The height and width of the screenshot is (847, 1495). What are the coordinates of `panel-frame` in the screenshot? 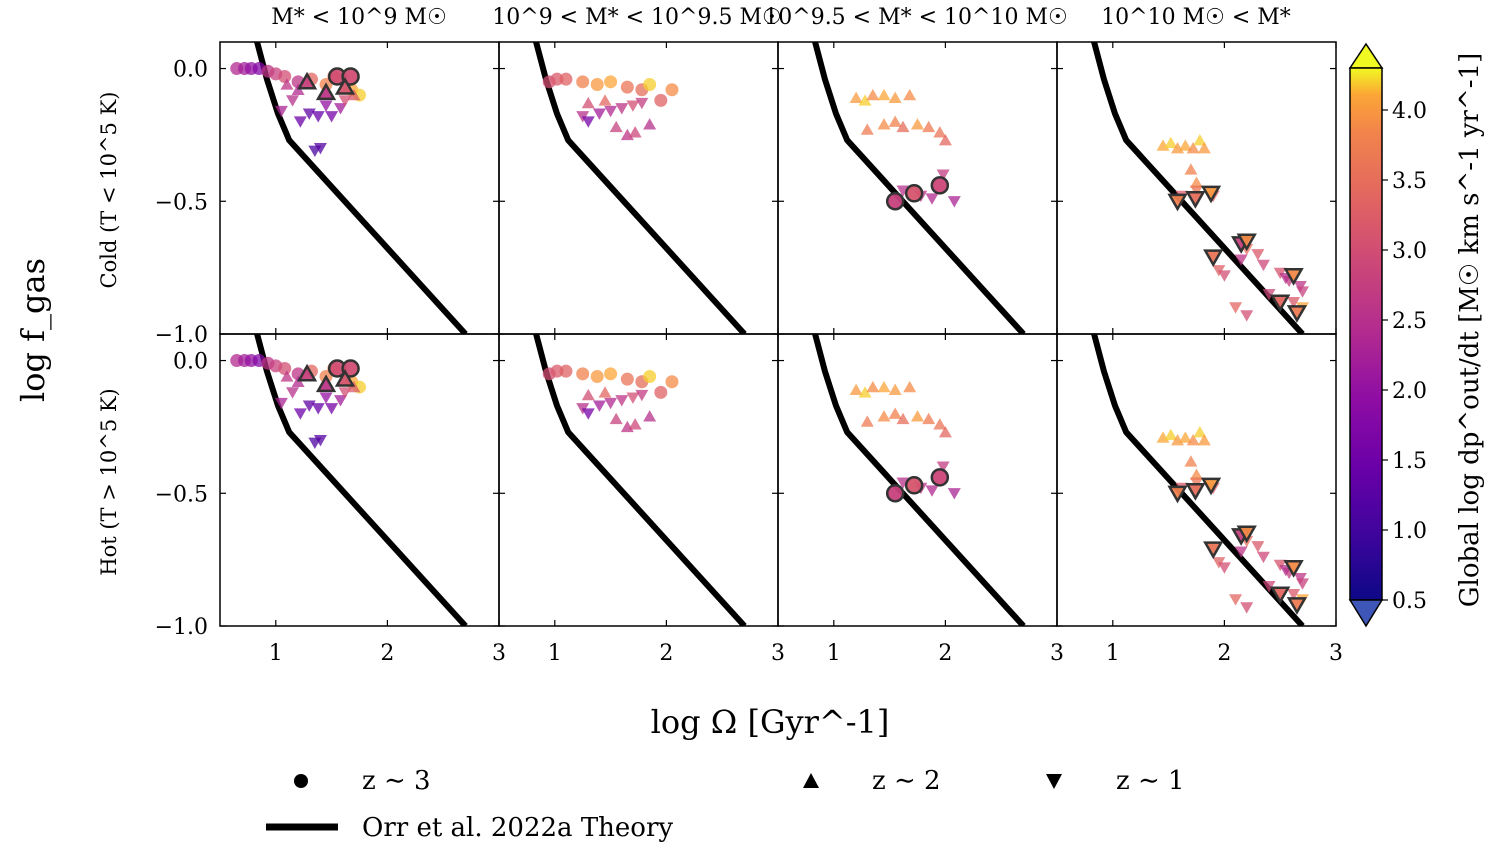 It's located at (1196, 480).